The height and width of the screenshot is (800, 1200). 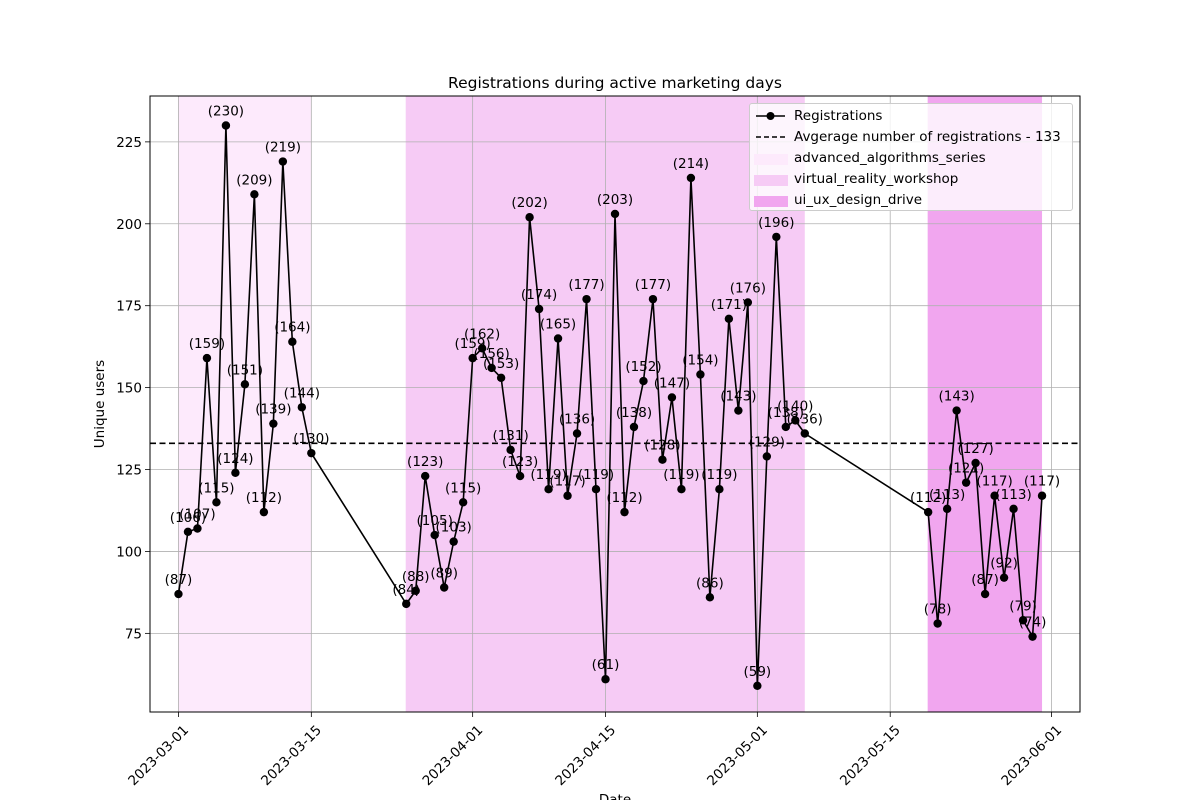 I want to click on data-label: (129), so click(x=767, y=442).